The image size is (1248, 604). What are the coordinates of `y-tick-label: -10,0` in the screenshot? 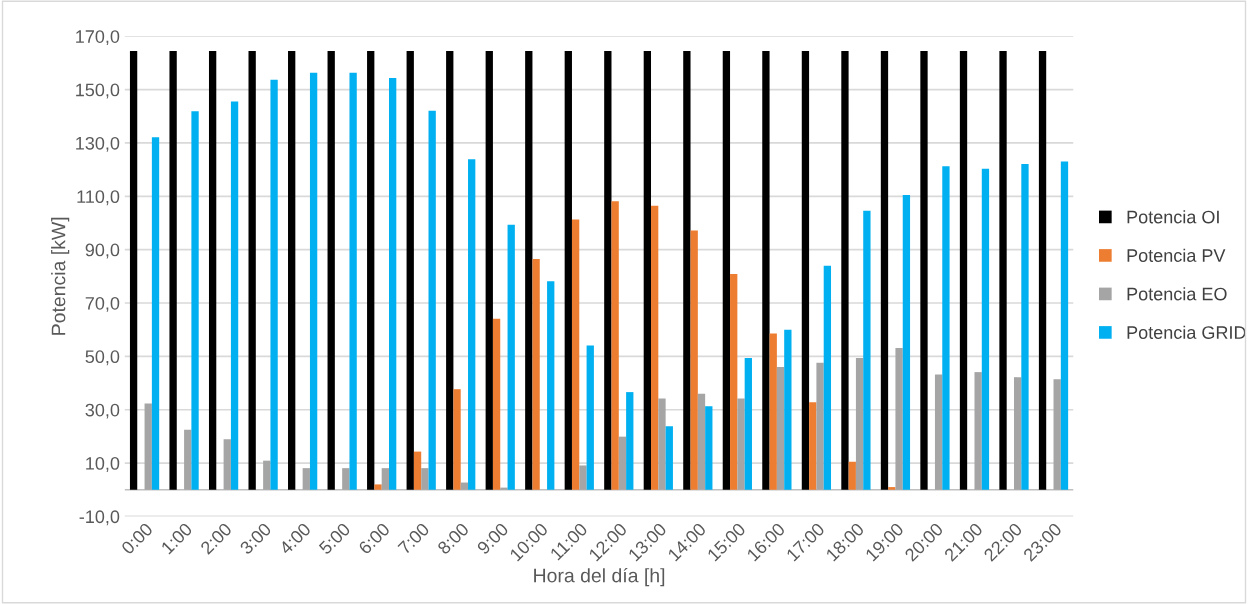 It's located at (99, 518).